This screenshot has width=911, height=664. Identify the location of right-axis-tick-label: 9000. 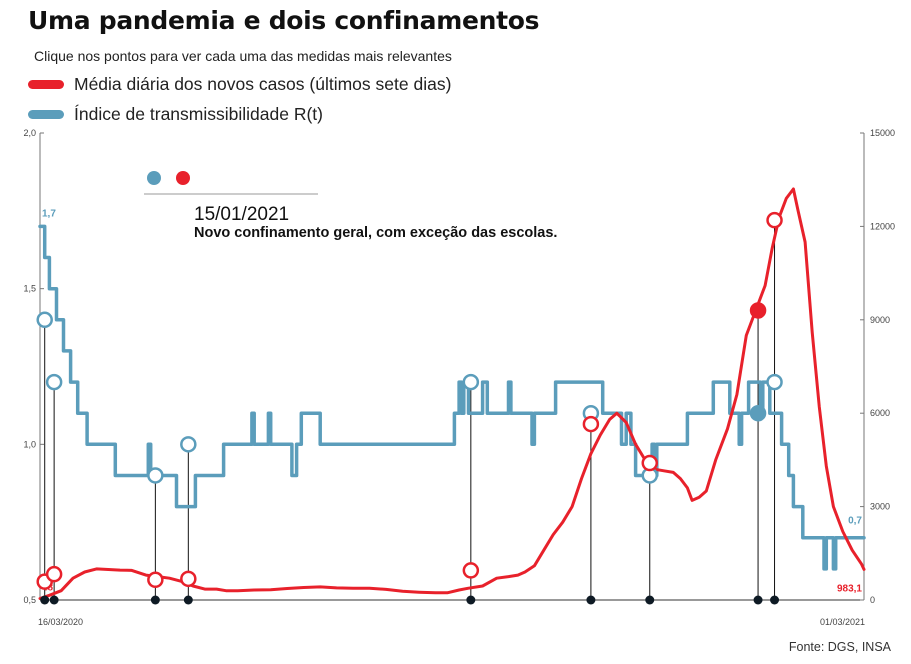
(880, 320).